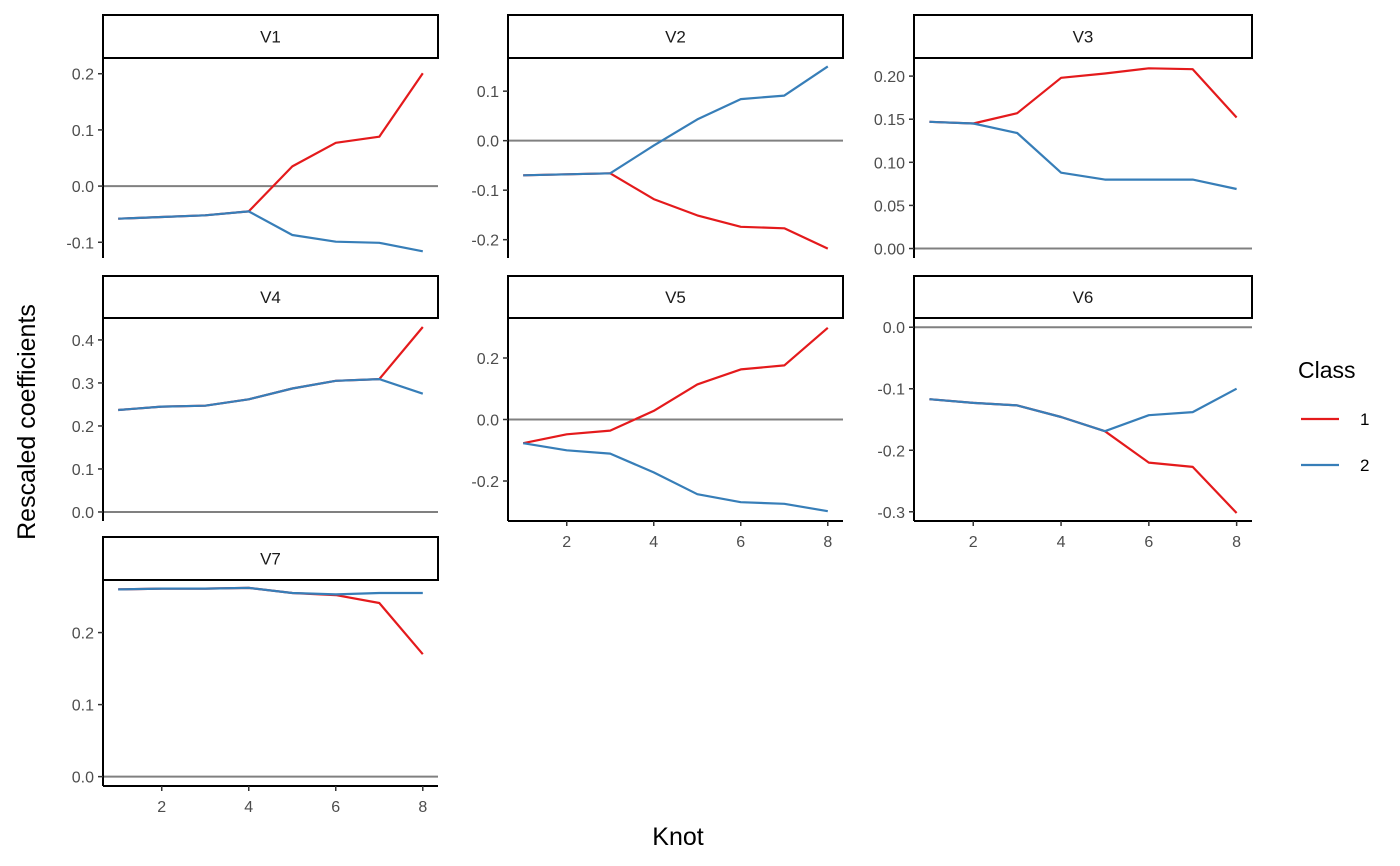 The height and width of the screenshot is (866, 1400). Describe the element at coordinates (740, 542) in the screenshot. I see `x-tick-label-v5: 6` at that location.